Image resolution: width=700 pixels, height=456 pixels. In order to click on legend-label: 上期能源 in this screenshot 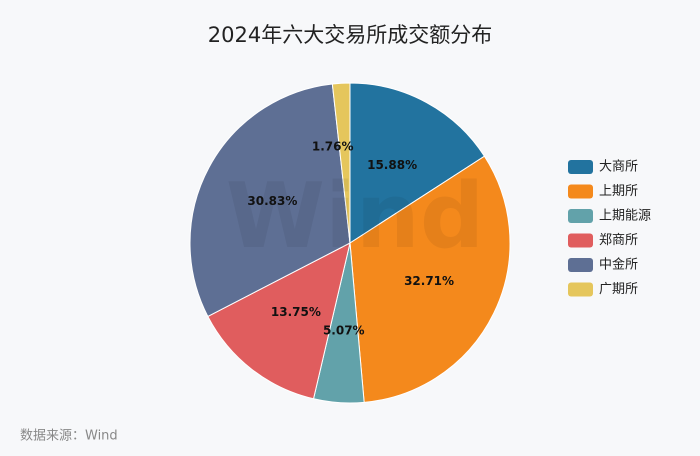, I will do `click(625, 216)`.